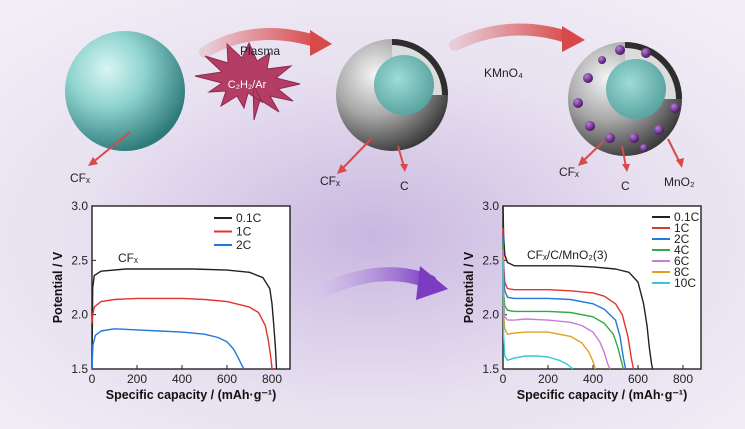 This screenshot has height=429, width=745. What do you see at coordinates (404, 186) in the screenshot?
I see `c-label-2: C` at bounding box center [404, 186].